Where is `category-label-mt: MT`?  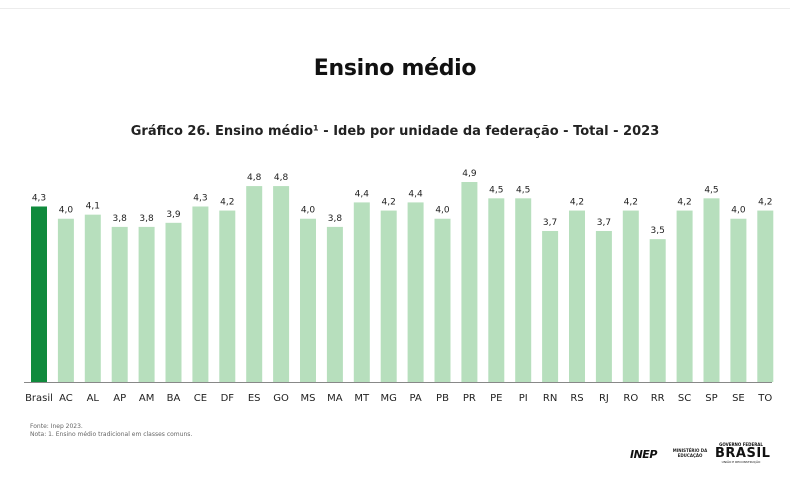 category-label-mt: MT is located at coordinates (362, 398).